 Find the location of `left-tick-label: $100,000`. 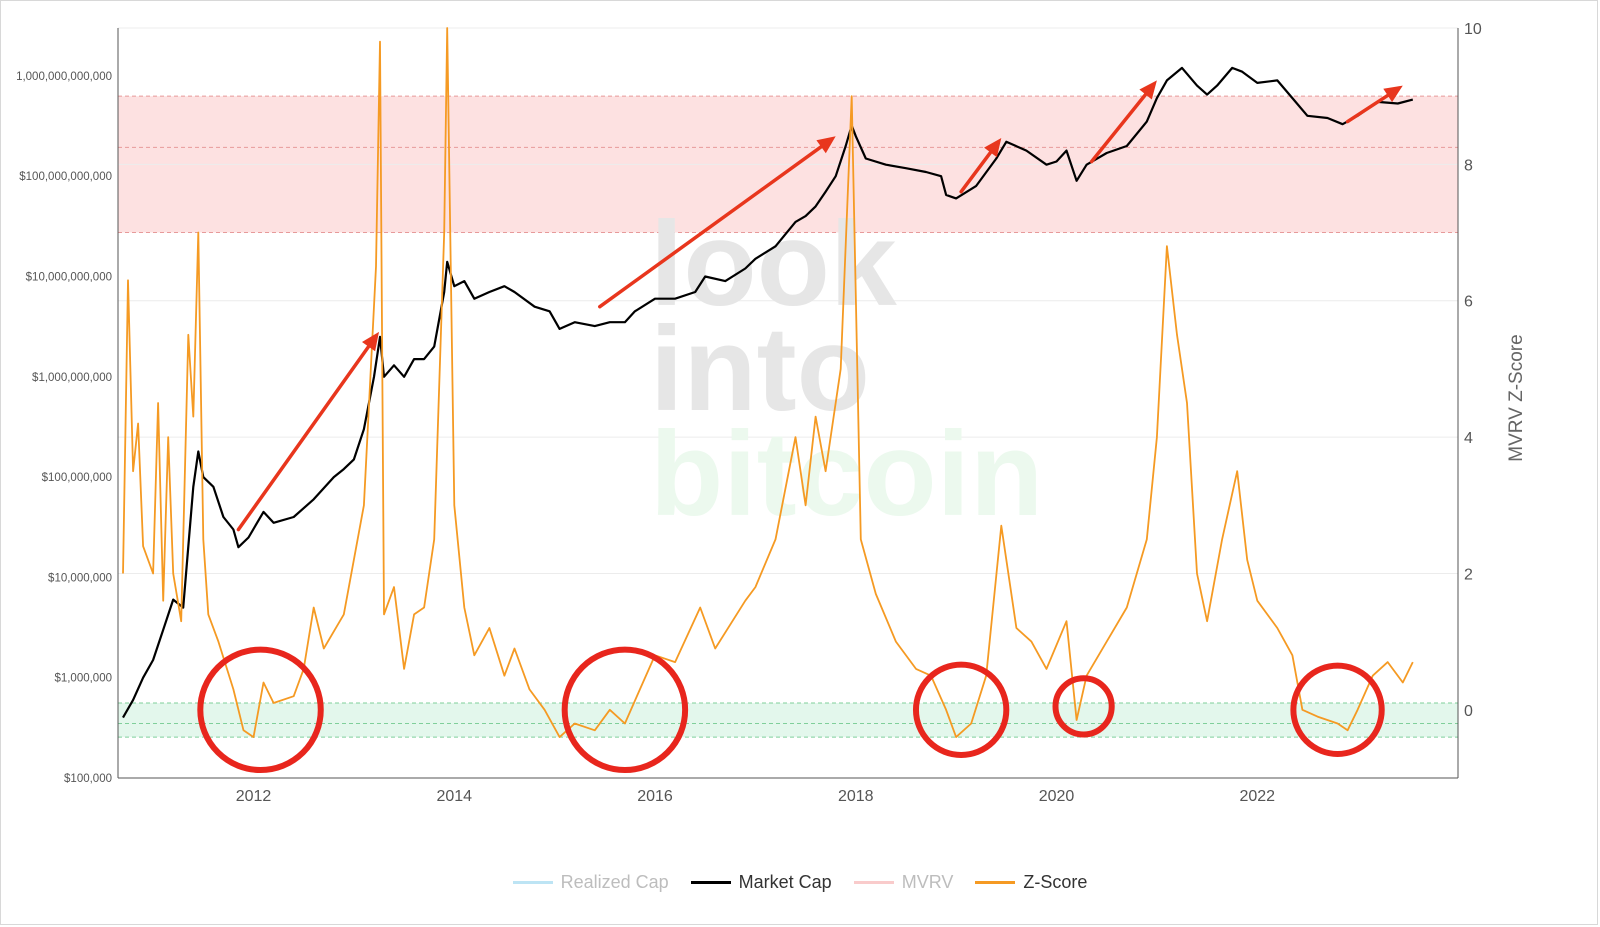

left-tick-label: $100,000 is located at coordinates (88, 779).